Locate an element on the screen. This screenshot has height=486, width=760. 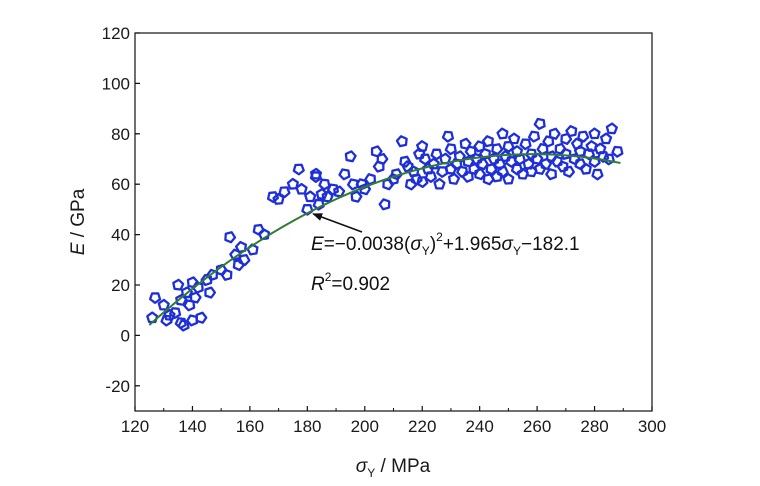
x-tick-label: 260 is located at coordinates (537, 426).